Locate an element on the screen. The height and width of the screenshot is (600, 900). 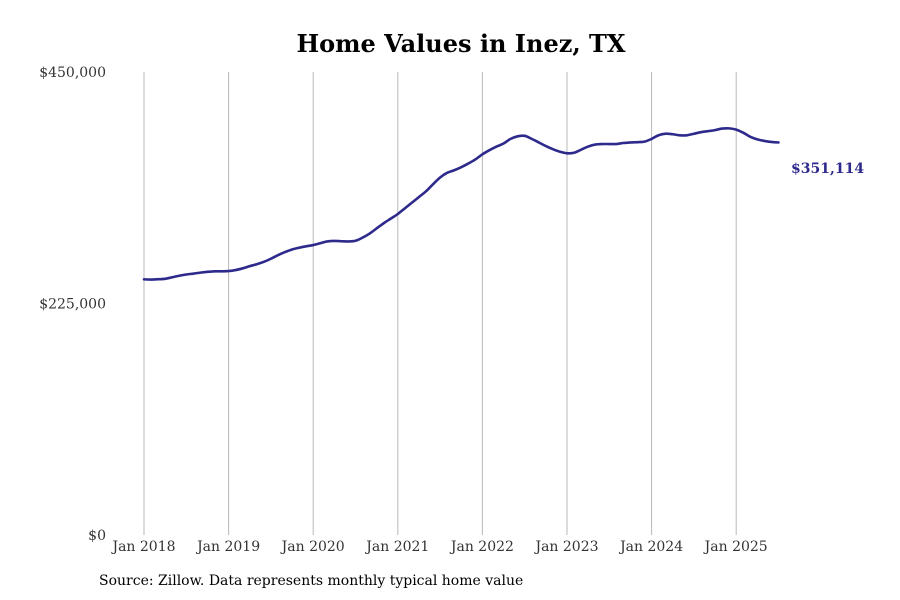
y-tick-label: $225,000 is located at coordinates (72, 305).